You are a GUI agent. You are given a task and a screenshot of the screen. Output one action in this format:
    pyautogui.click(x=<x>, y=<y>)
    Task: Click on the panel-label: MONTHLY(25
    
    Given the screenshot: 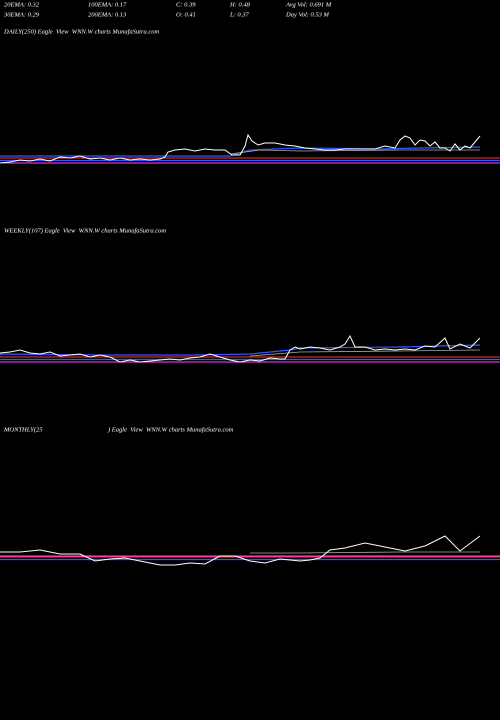 What is the action you would take?
    pyautogui.click(x=23, y=429)
    